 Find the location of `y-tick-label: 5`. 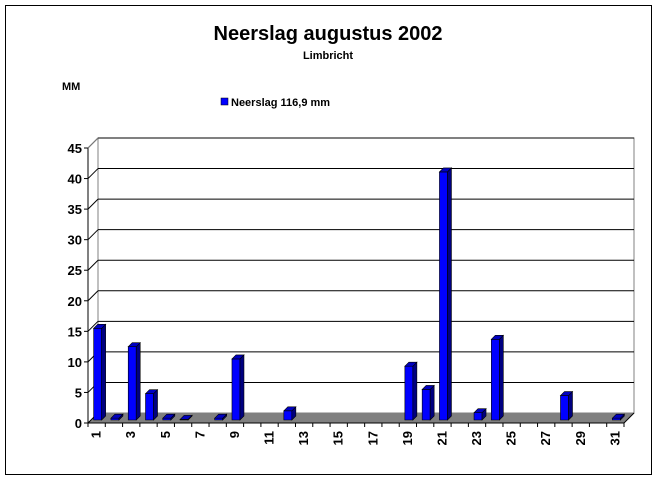

y-tick-label: 5 is located at coordinates (78, 392).